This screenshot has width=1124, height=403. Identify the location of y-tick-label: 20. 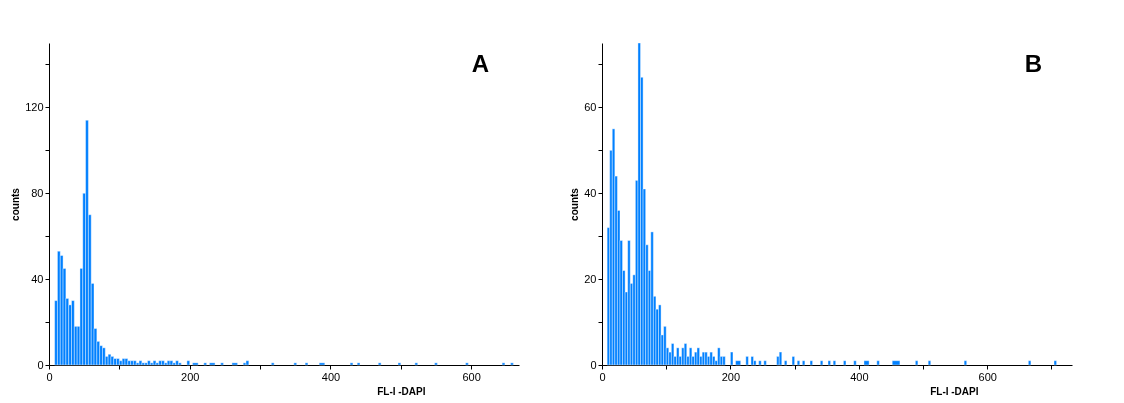
(590, 278).